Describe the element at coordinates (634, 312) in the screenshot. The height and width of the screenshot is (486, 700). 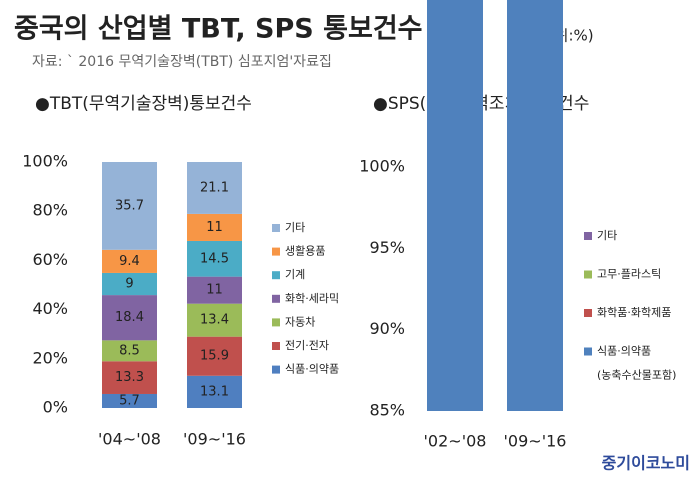
I see `legend-label: 화학품·화학제품` at that location.